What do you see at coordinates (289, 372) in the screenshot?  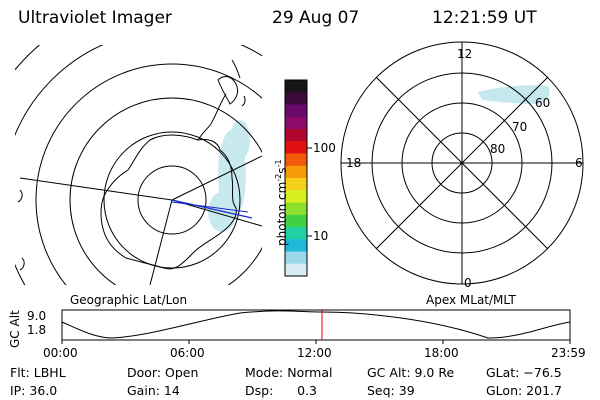 I see `mode-readout: Mode: Normal` at bounding box center [289, 372].